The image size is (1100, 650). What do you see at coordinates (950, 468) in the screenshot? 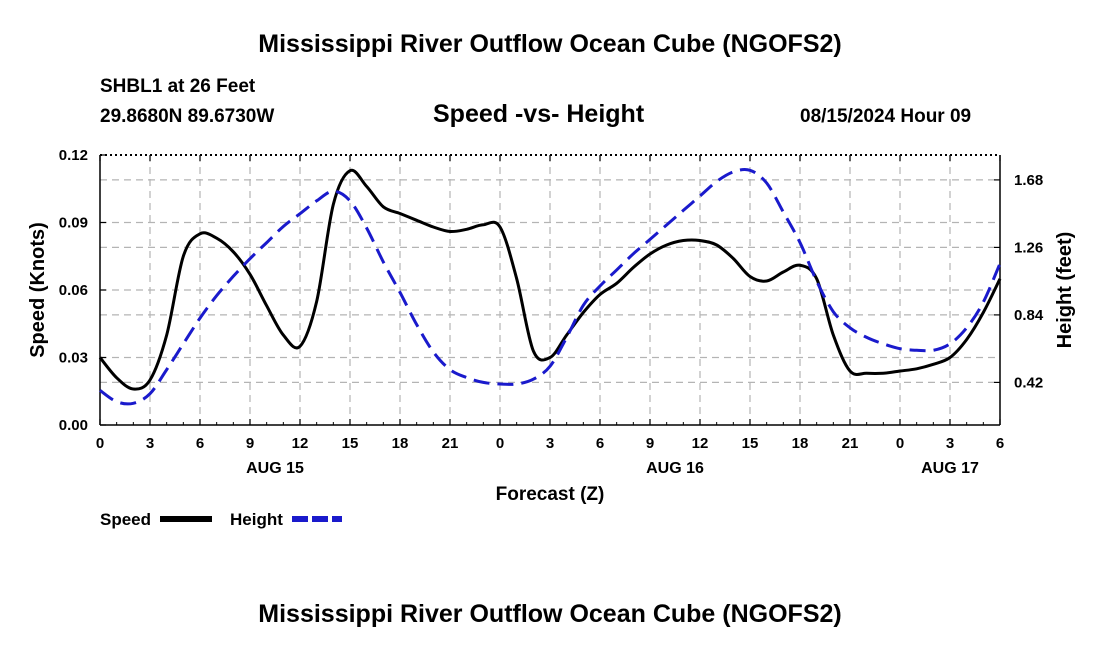
I see `x-date-label: AUG 17` at bounding box center [950, 468].